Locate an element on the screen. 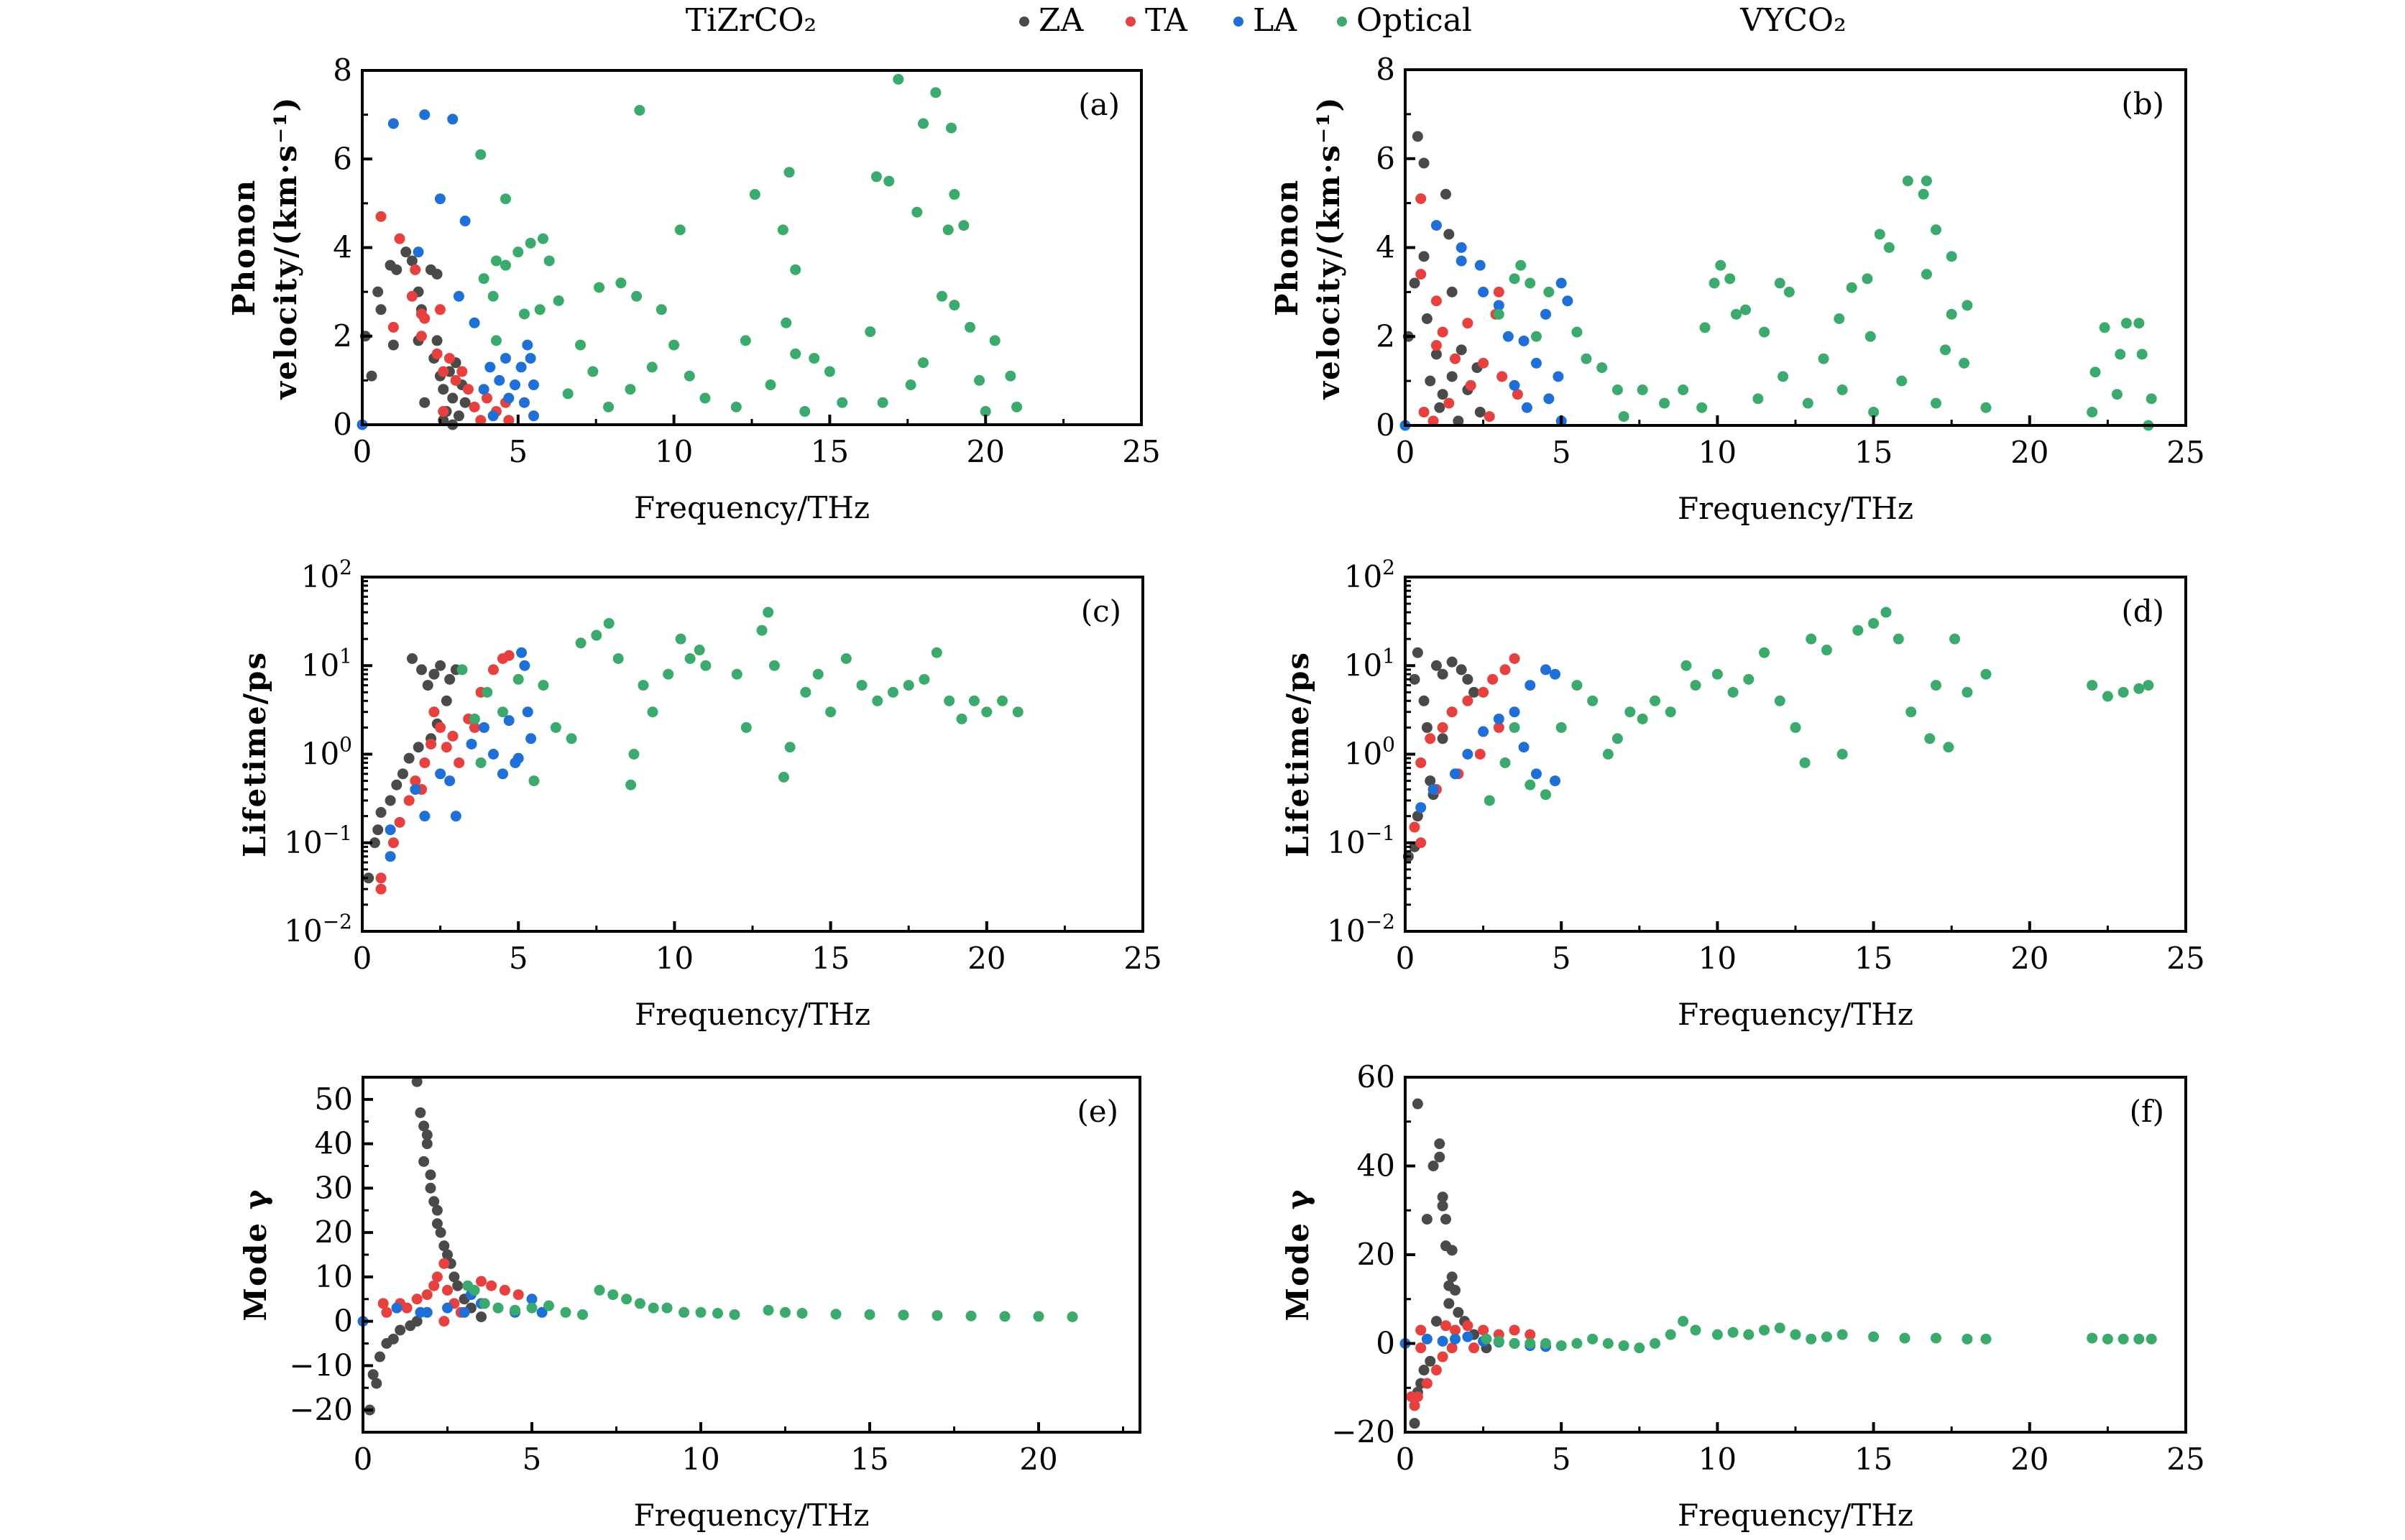 The image size is (2405, 1540). series-ta is located at coordinates (445, 319).